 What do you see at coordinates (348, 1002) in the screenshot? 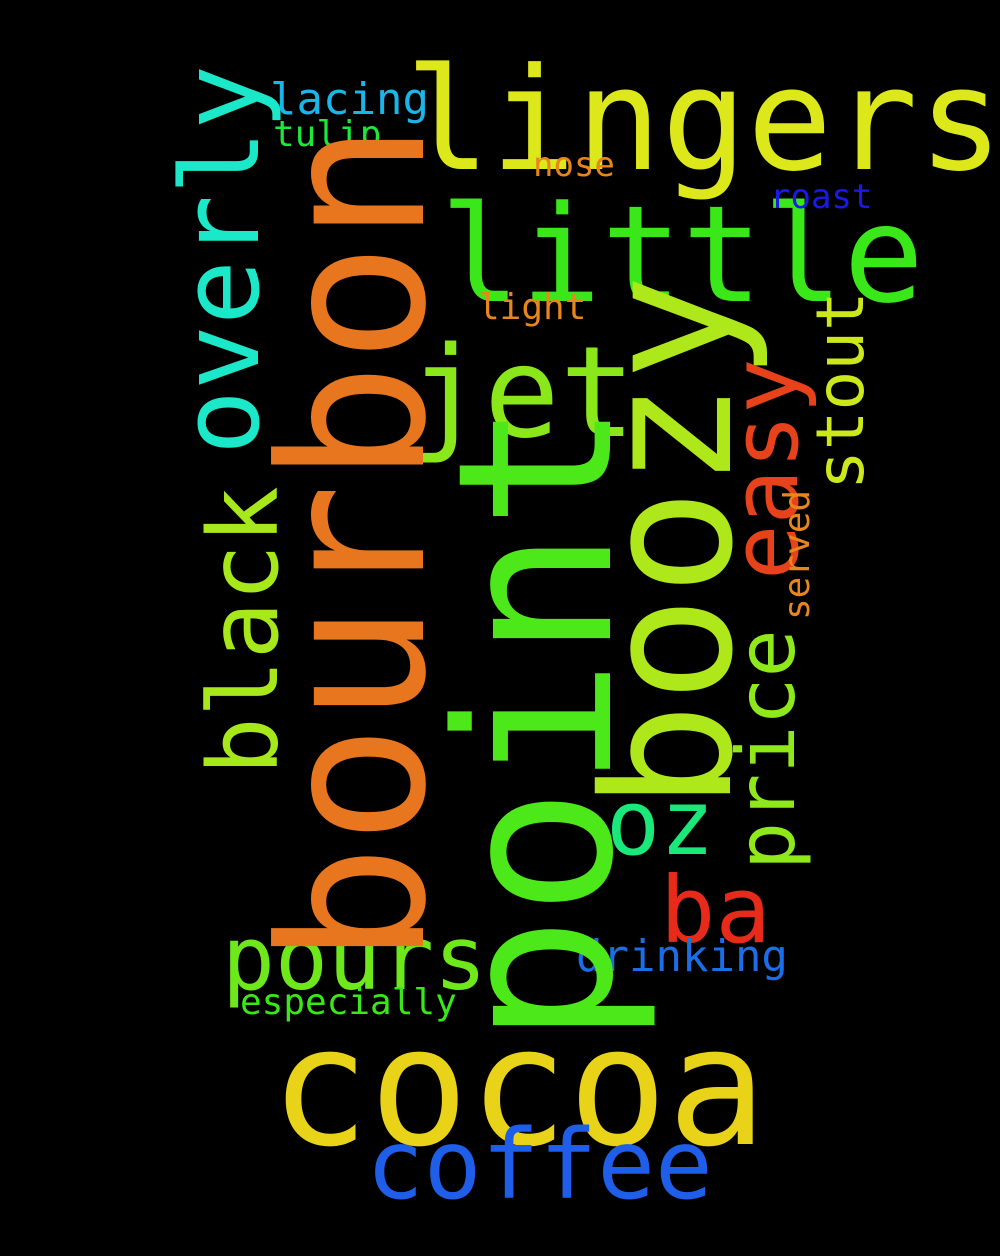
I see `word-especially: especially` at bounding box center [348, 1002].